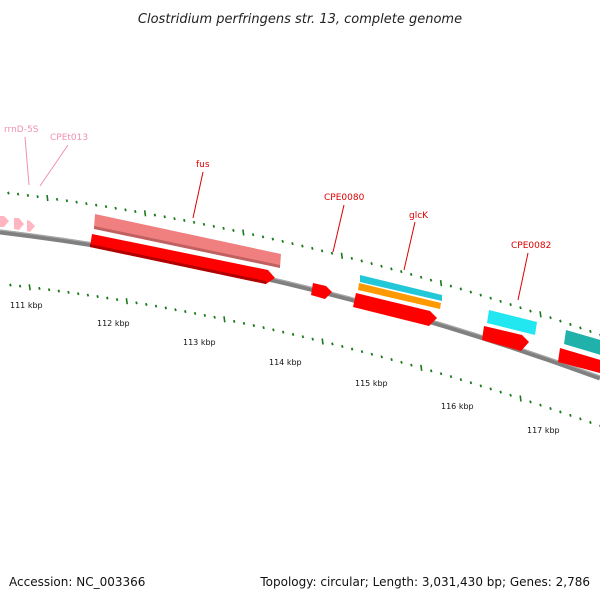  What do you see at coordinates (21, 130) in the screenshot?
I see `gene-label-rrnD-5S: rrnD-5S` at bounding box center [21, 130].